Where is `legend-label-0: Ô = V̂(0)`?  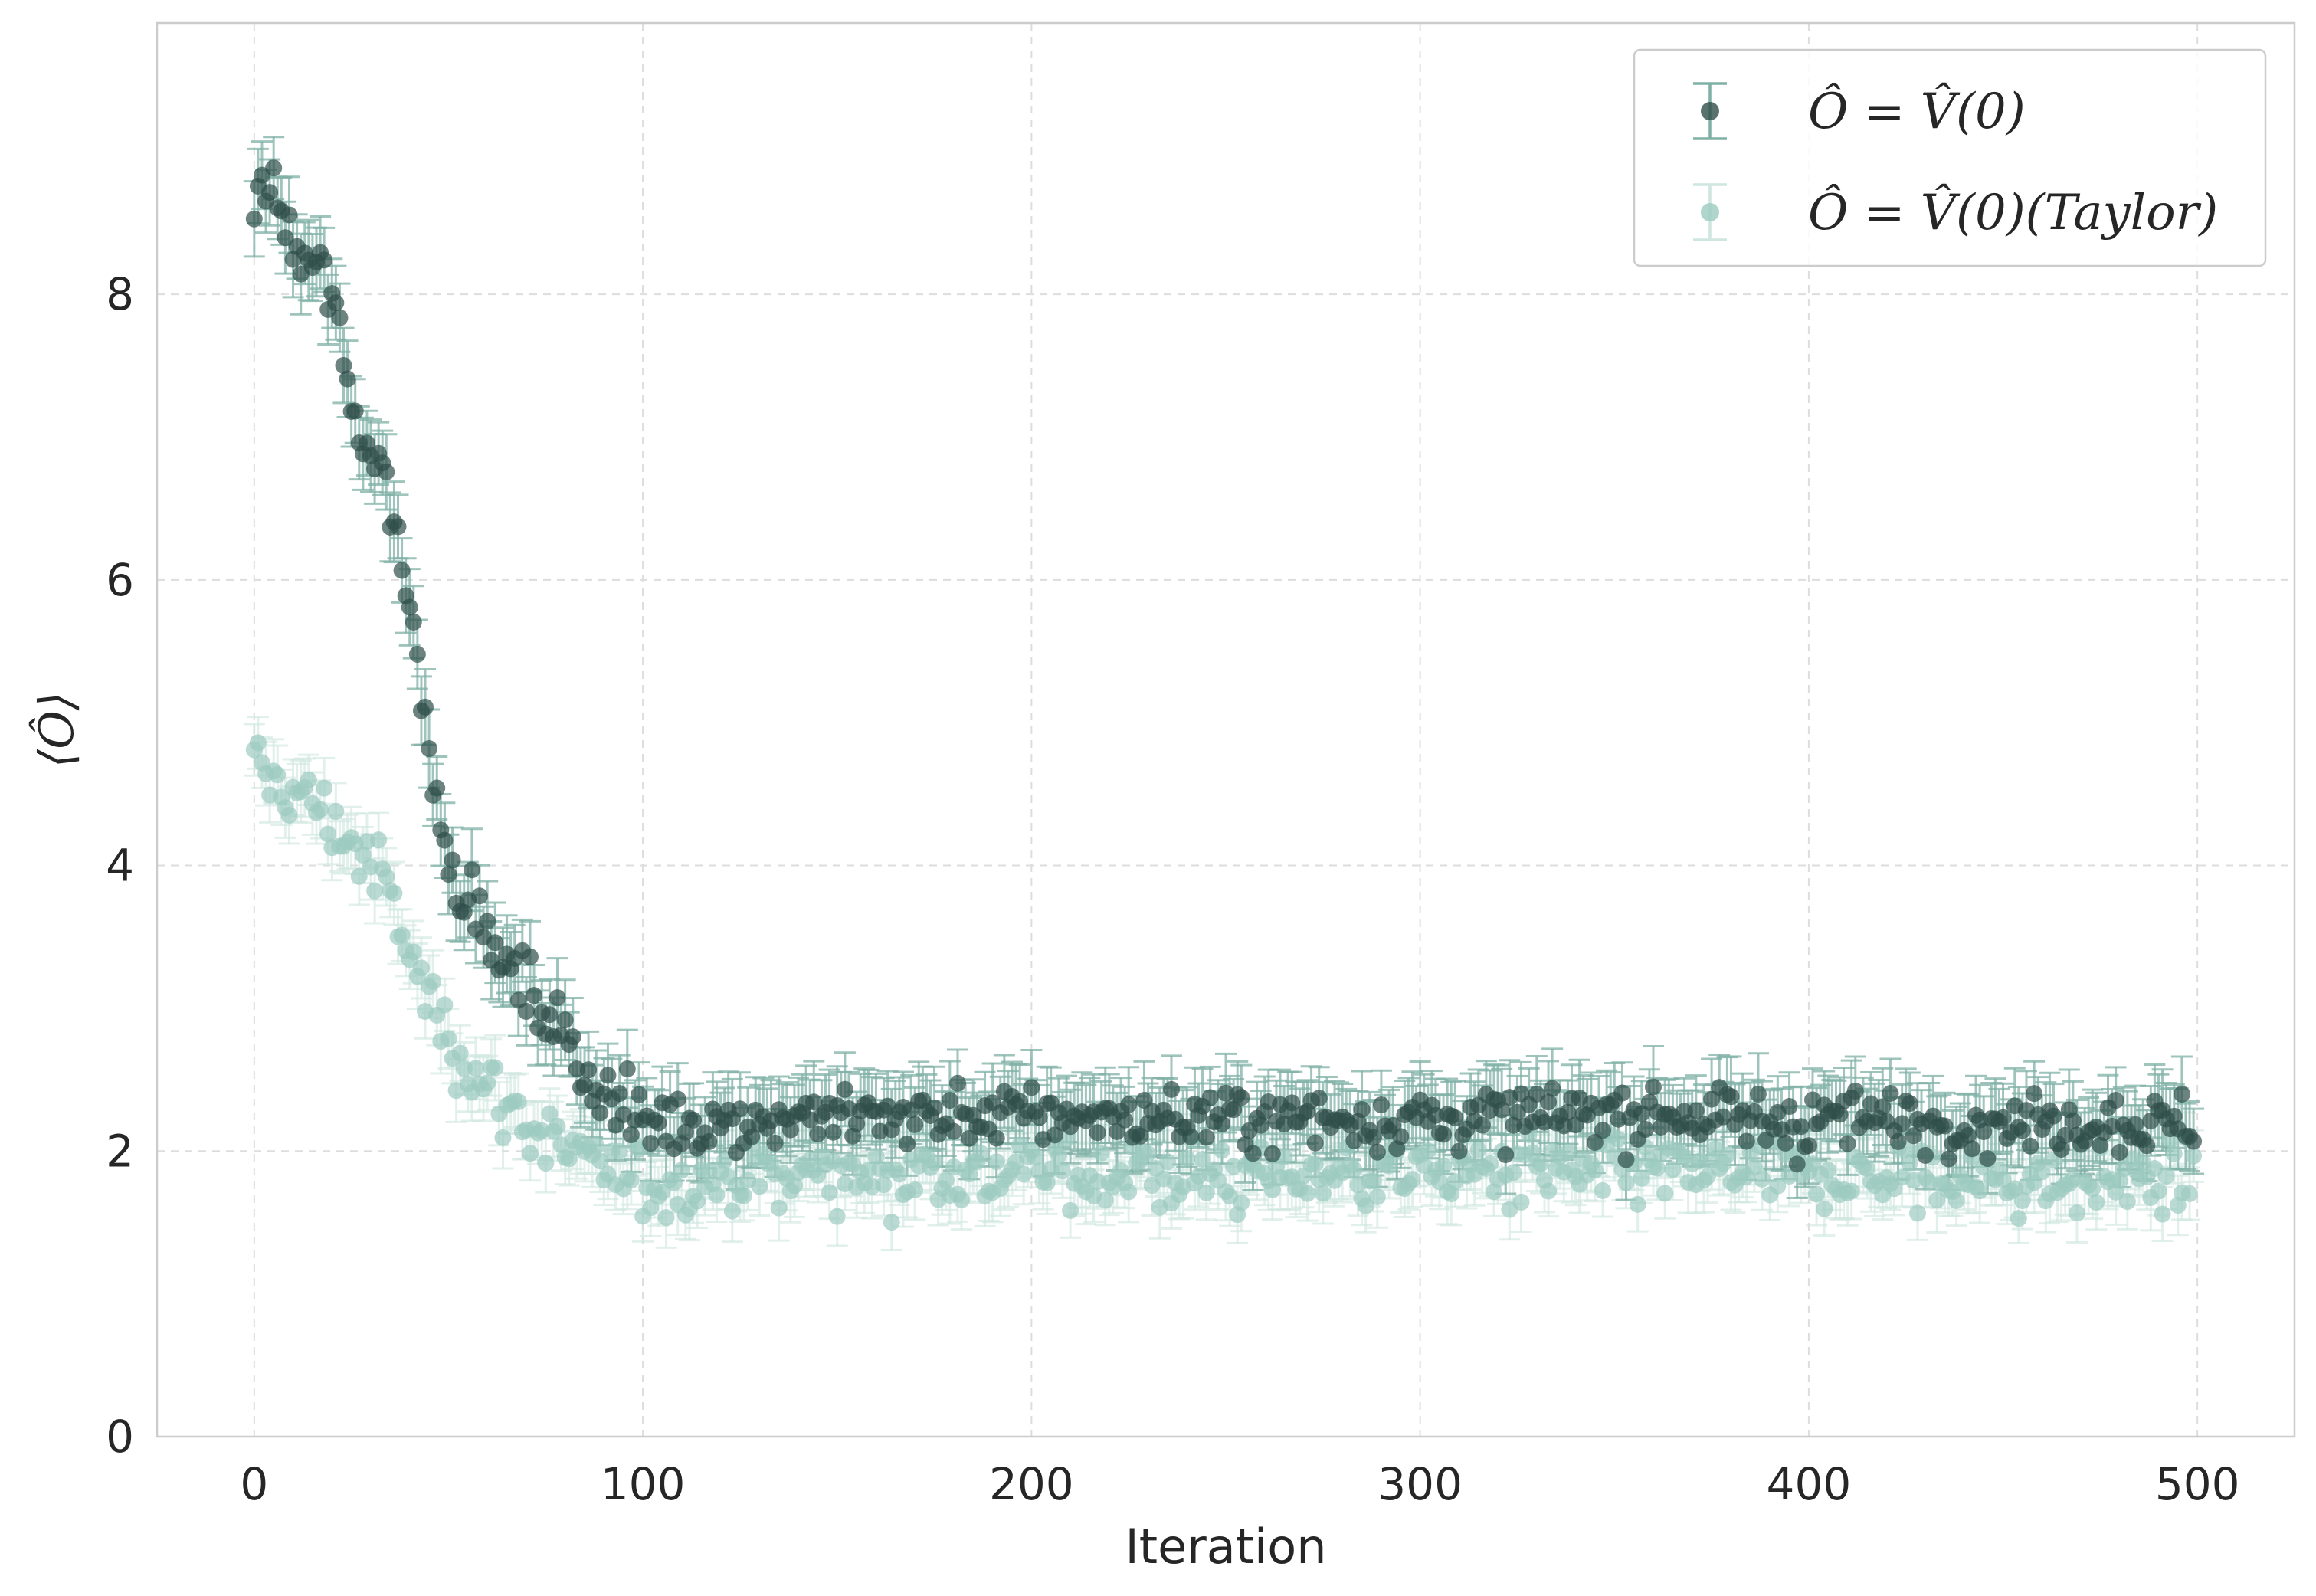 legend-label-0: Ô = V̂(0) is located at coordinates (1917, 111).